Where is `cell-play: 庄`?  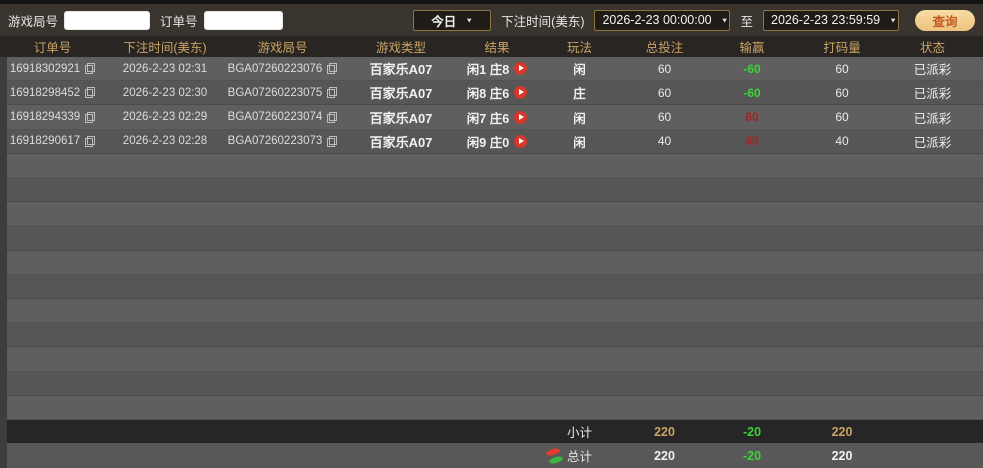
cell-play: 庄 is located at coordinates (579, 94).